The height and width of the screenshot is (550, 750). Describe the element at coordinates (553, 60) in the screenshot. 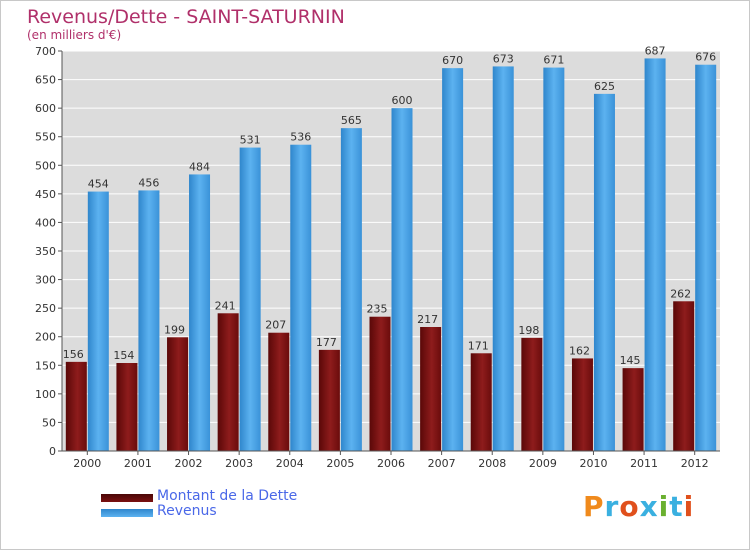

I see `data-label-revenus: 671` at that location.